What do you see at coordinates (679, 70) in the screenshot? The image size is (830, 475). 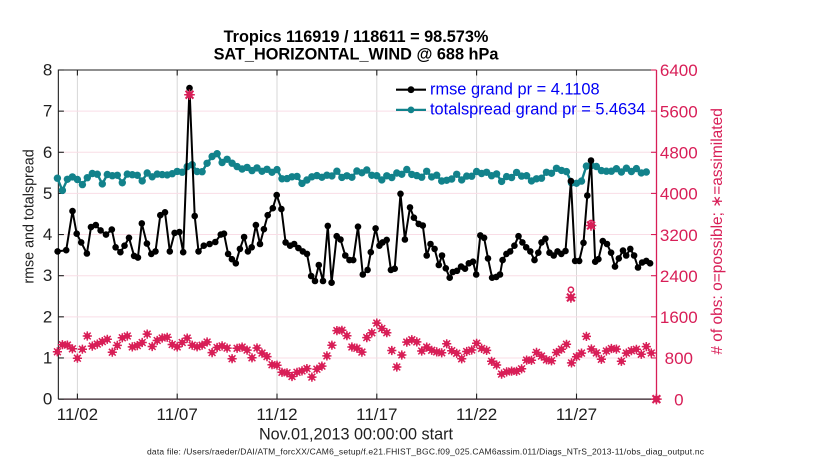 I see `svg-text: 6400` at bounding box center [679, 70].